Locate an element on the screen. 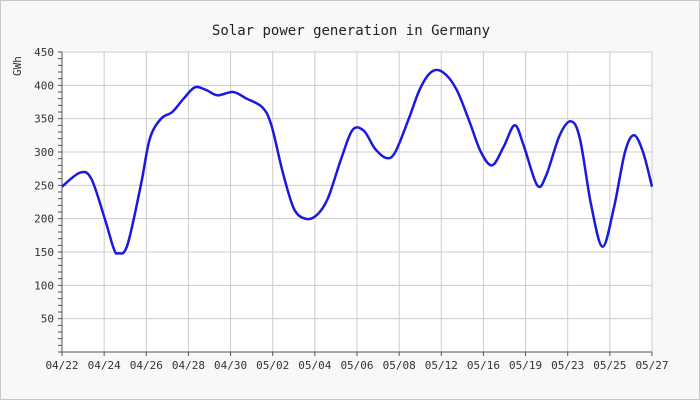 The width and height of the screenshot is (700, 401). x-tick-label: 05/23 is located at coordinates (567, 365).